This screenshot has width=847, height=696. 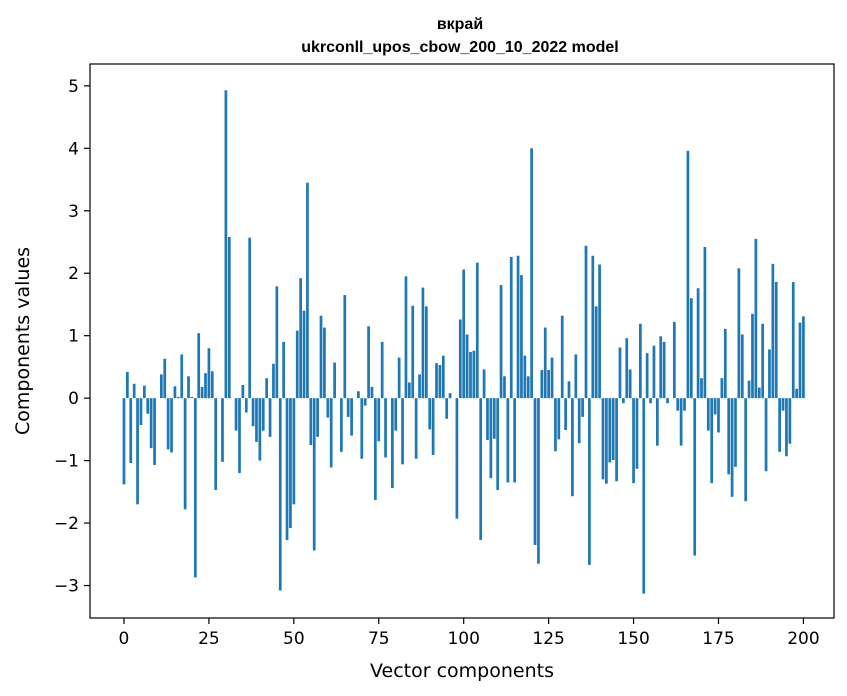 What do you see at coordinates (73, 149) in the screenshot?
I see `y-tick-label: 4` at bounding box center [73, 149].